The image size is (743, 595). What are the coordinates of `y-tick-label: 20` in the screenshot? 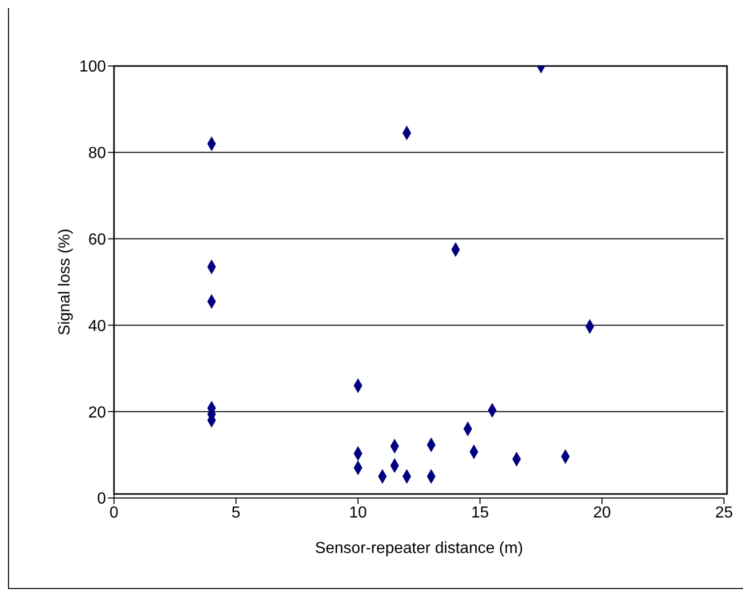 It's located at (97, 413).